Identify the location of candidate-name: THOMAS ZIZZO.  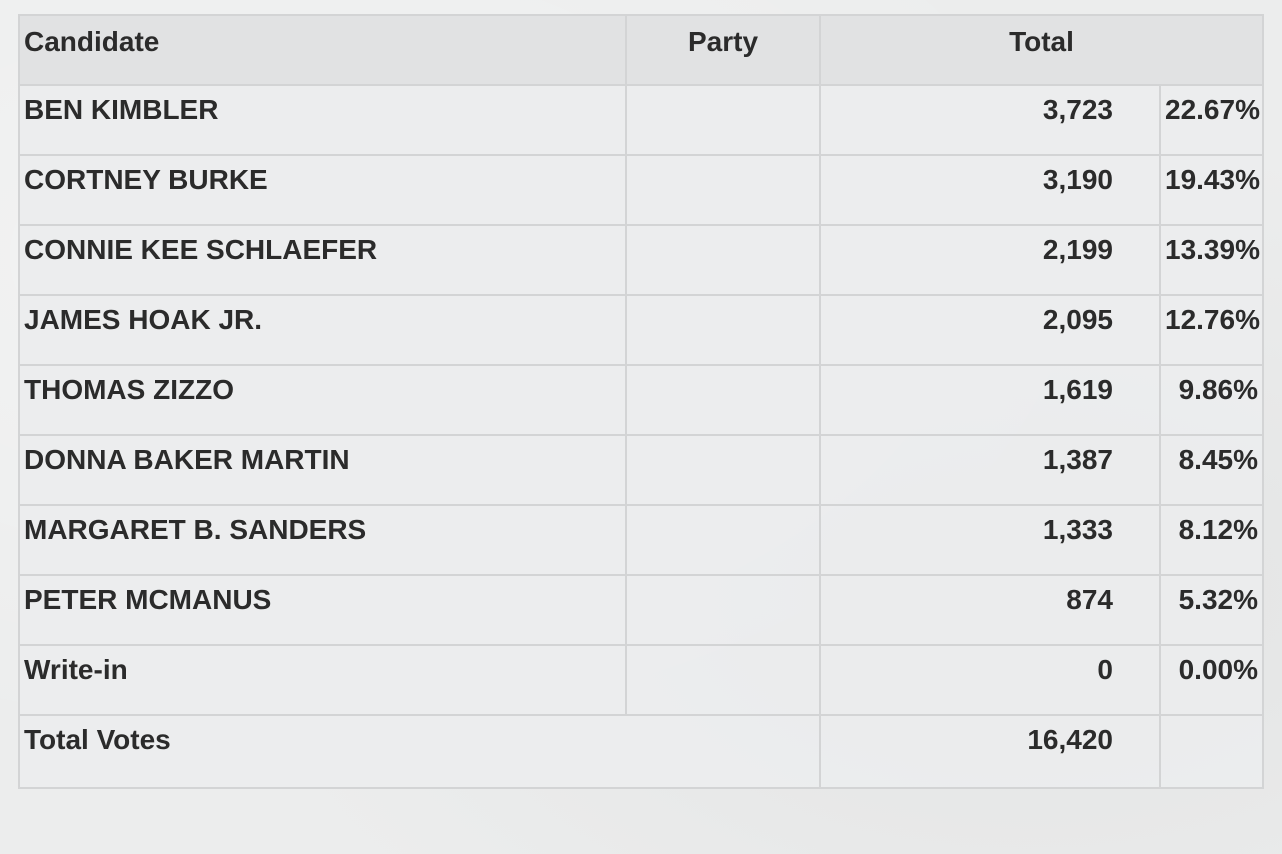
(322, 400).